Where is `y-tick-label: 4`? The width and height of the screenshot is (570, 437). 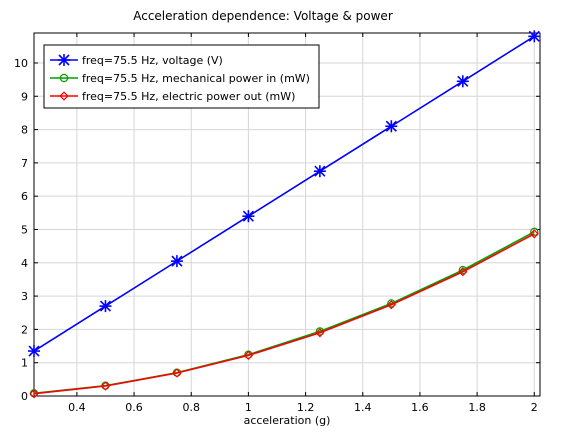 y-tick-label: 4 is located at coordinates (24, 263).